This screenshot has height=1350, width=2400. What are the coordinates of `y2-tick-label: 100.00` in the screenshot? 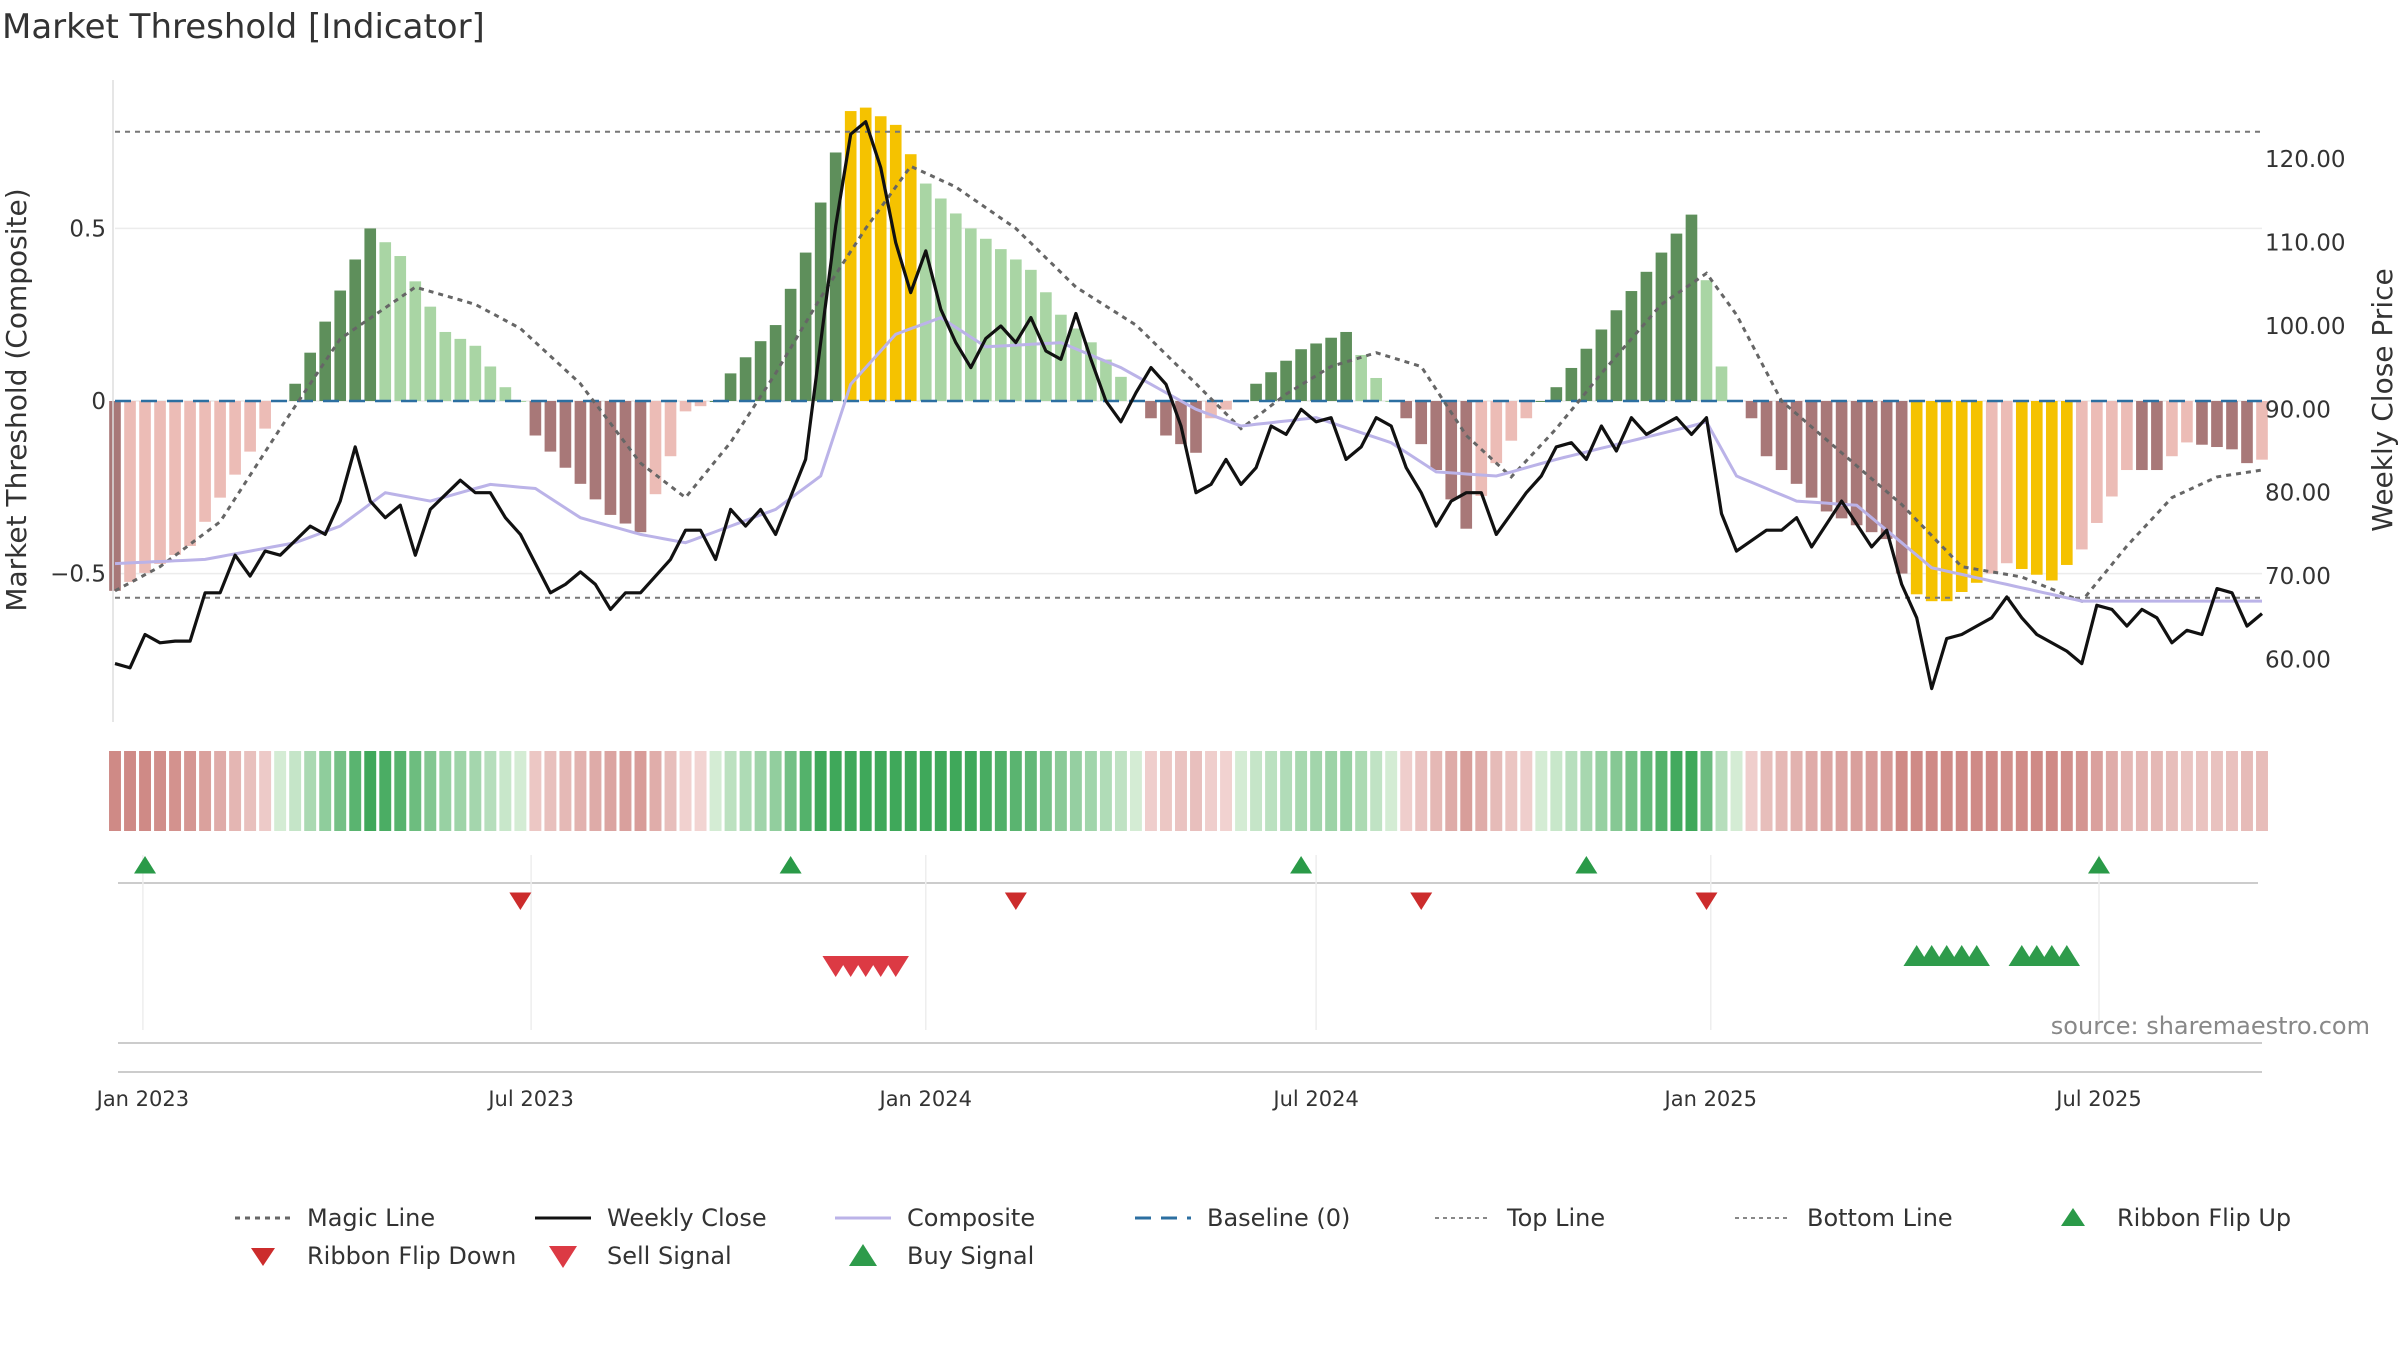 It's located at (2305, 327).